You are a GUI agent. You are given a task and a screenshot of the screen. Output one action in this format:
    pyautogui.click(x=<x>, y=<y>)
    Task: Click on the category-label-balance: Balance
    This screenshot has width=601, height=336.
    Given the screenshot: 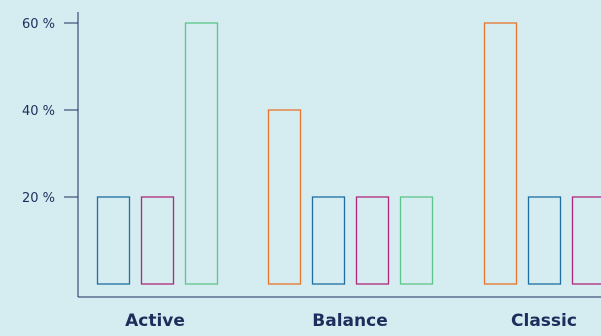 What is the action you would take?
    pyautogui.click(x=349, y=321)
    